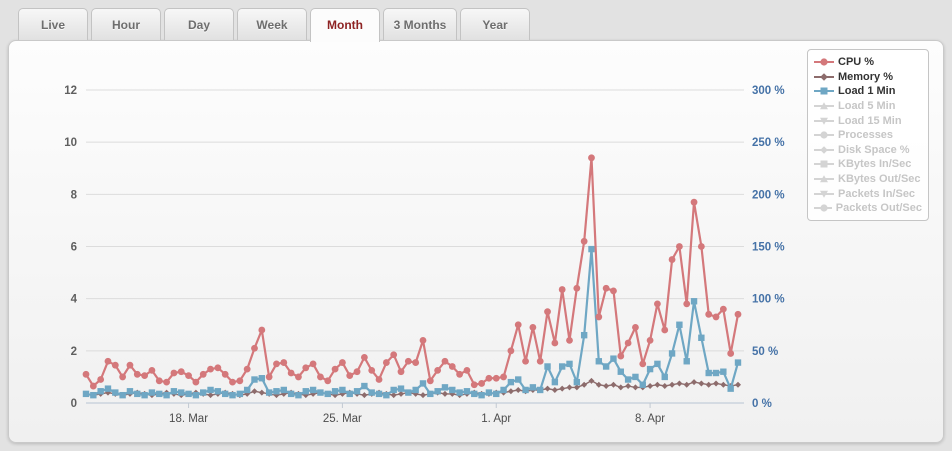 The image size is (952, 451). I want to click on legend-item-load-1-min: Load 1 Min, so click(868, 91).